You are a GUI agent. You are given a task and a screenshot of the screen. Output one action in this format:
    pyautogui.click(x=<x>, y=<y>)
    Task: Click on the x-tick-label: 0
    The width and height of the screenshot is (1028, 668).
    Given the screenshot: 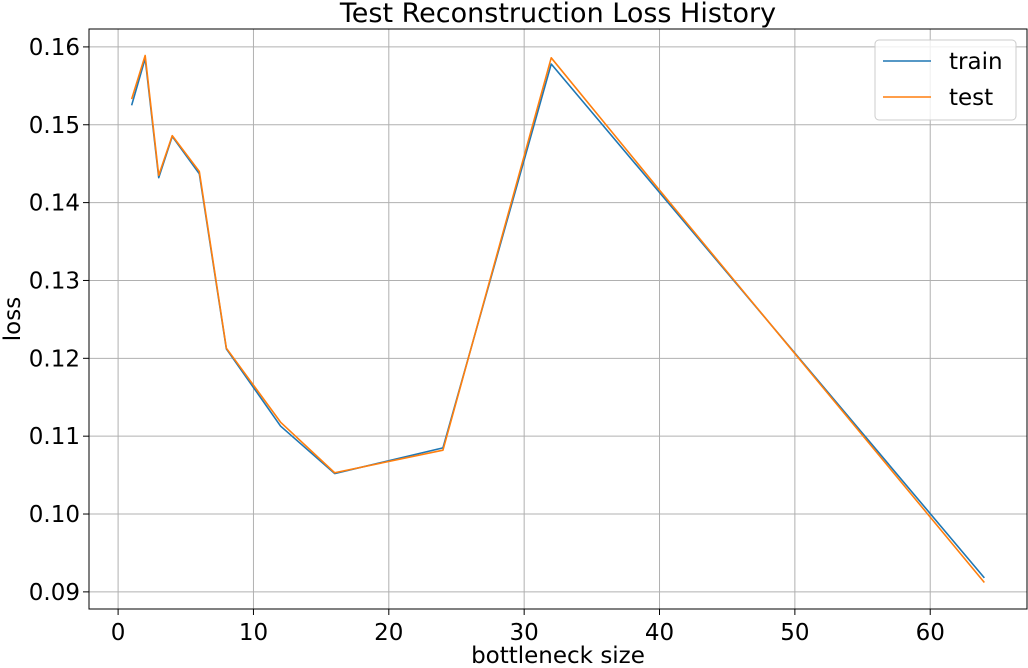 What is the action you would take?
    pyautogui.click(x=118, y=633)
    